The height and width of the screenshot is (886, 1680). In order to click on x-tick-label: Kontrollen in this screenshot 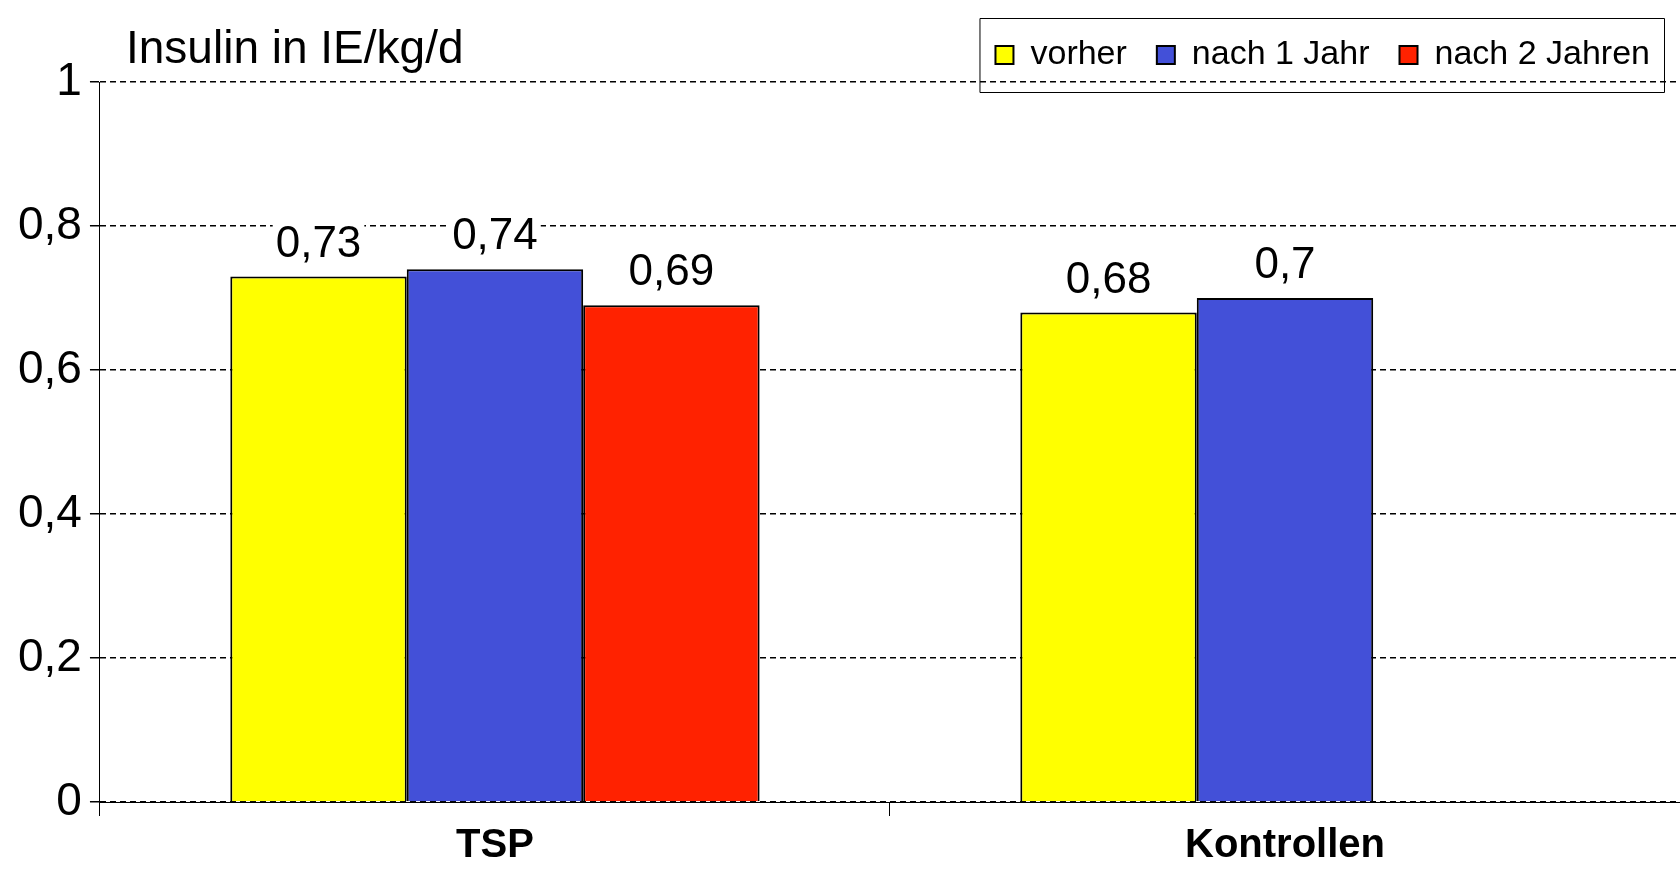, I will do `click(1284, 843)`.